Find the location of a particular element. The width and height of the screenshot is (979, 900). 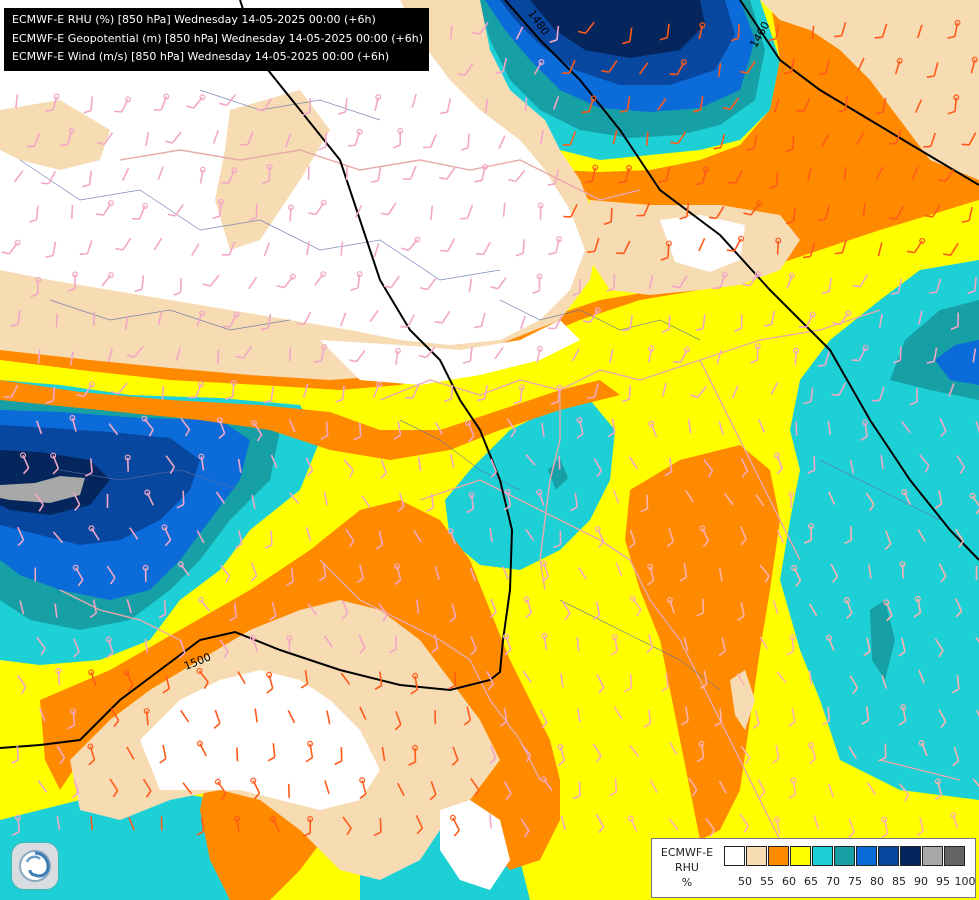

ecmwf-logo is located at coordinates (35, 866).